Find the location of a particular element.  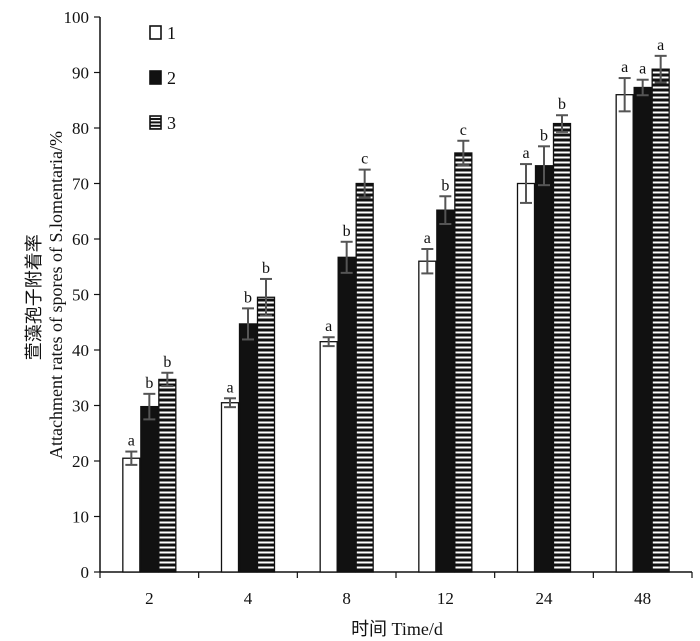

y-tick-label: 60 is located at coordinates (80, 239).